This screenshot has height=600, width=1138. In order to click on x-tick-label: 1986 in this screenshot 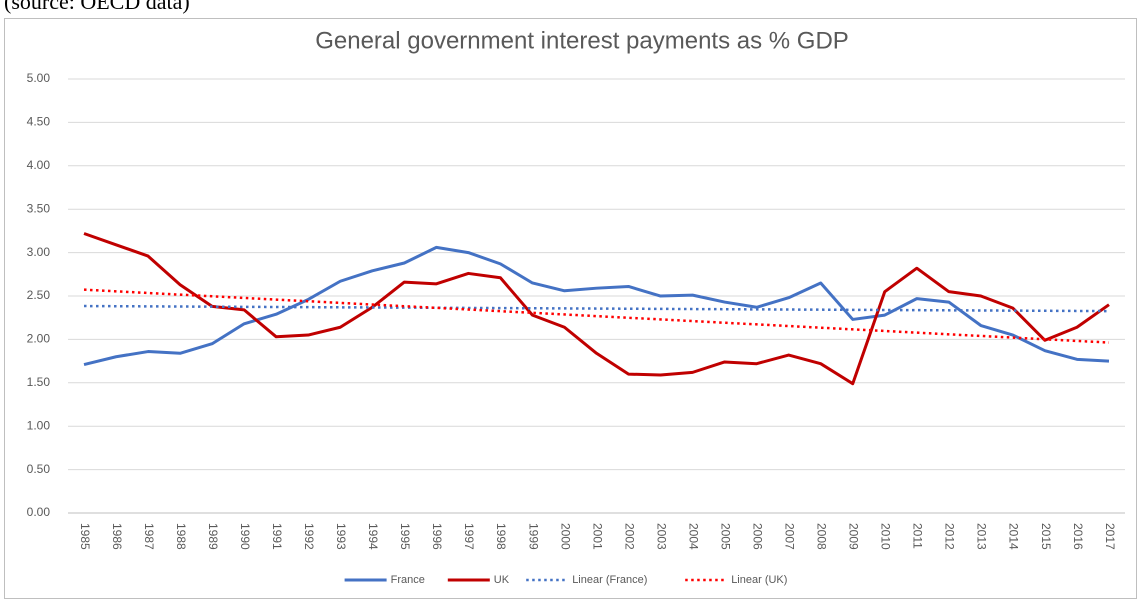, I will do `click(117, 536)`.